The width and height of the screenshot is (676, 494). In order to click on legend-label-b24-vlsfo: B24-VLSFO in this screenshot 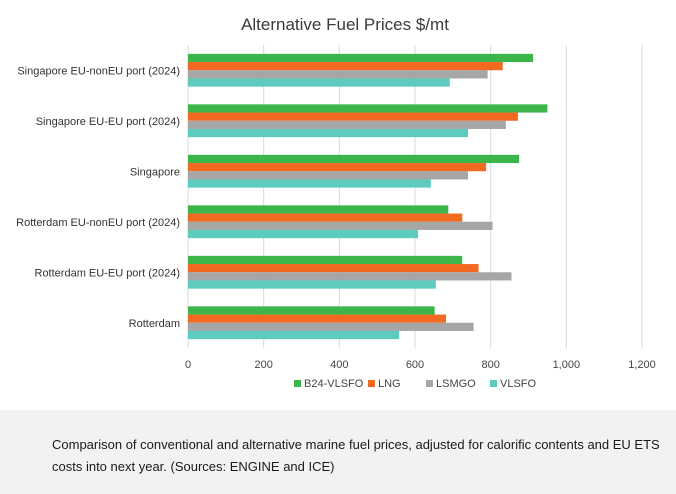, I will do `click(334, 384)`.